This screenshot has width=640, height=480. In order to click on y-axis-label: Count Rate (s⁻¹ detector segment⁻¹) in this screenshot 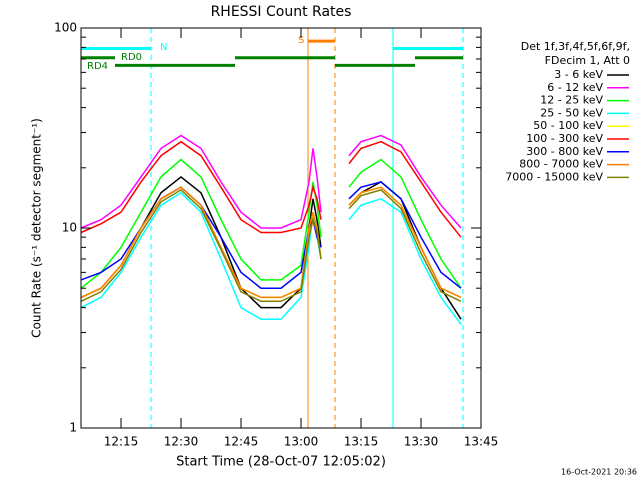, I will do `click(37, 228)`.